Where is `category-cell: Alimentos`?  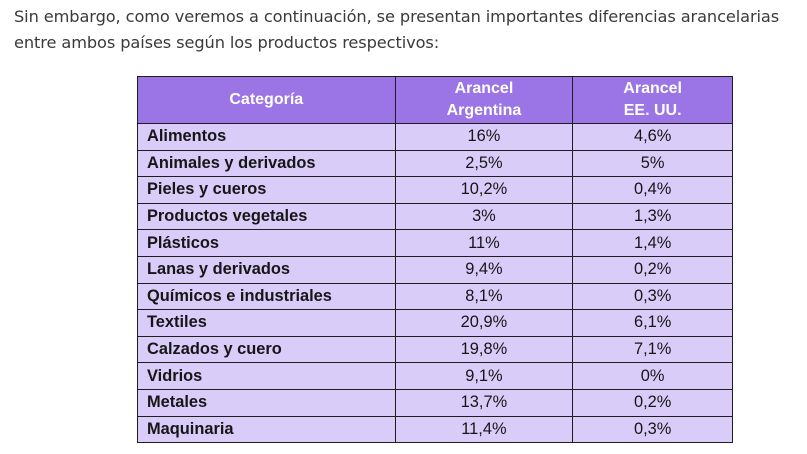
category-cell: Alimentos is located at coordinates (266, 137).